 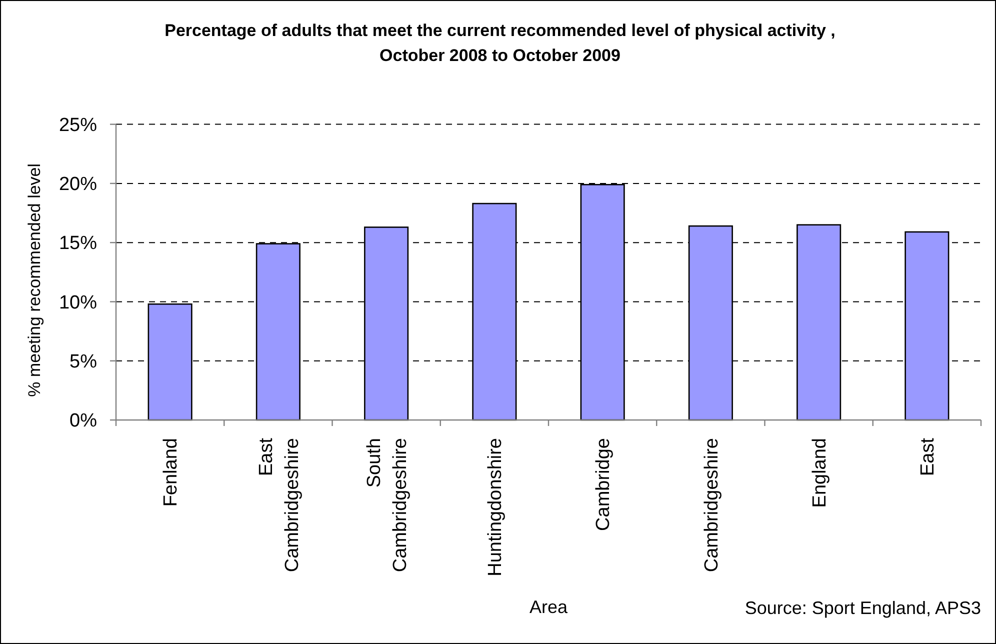 I want to click on y-tick-label: 25%, so click(x=78, y=125).